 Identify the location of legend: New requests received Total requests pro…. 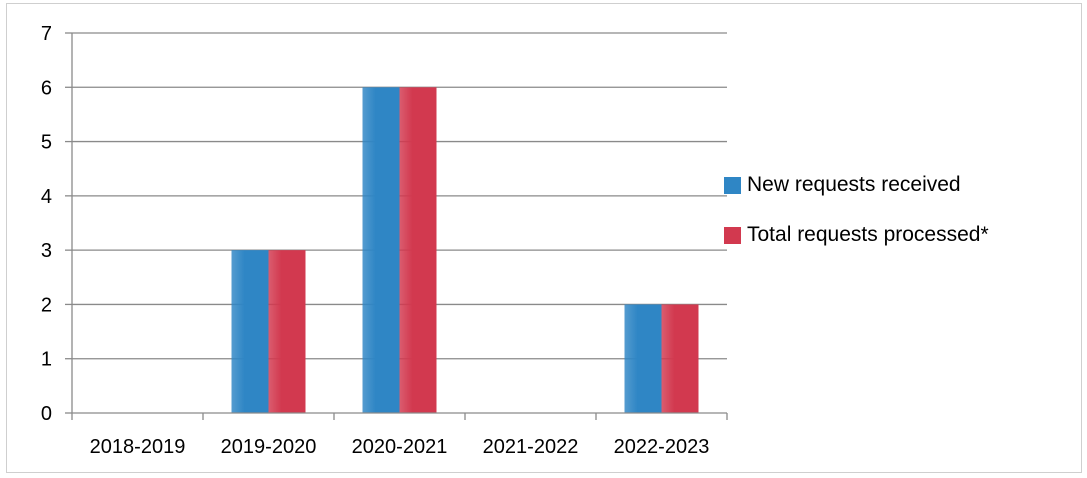
(856, 222).